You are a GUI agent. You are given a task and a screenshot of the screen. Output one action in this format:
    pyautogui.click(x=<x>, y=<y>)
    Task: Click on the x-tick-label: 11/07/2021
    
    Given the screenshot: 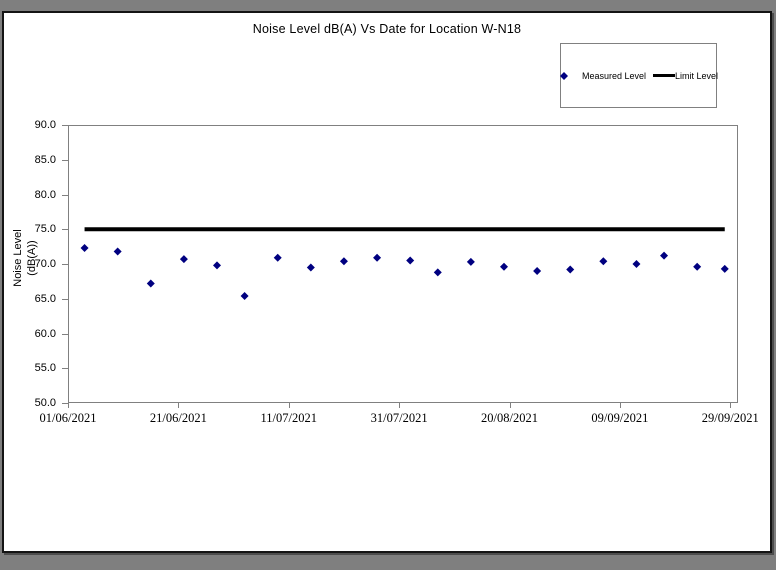 What is the action you would take?
    pyautogui.click(x=288, y=418)
    